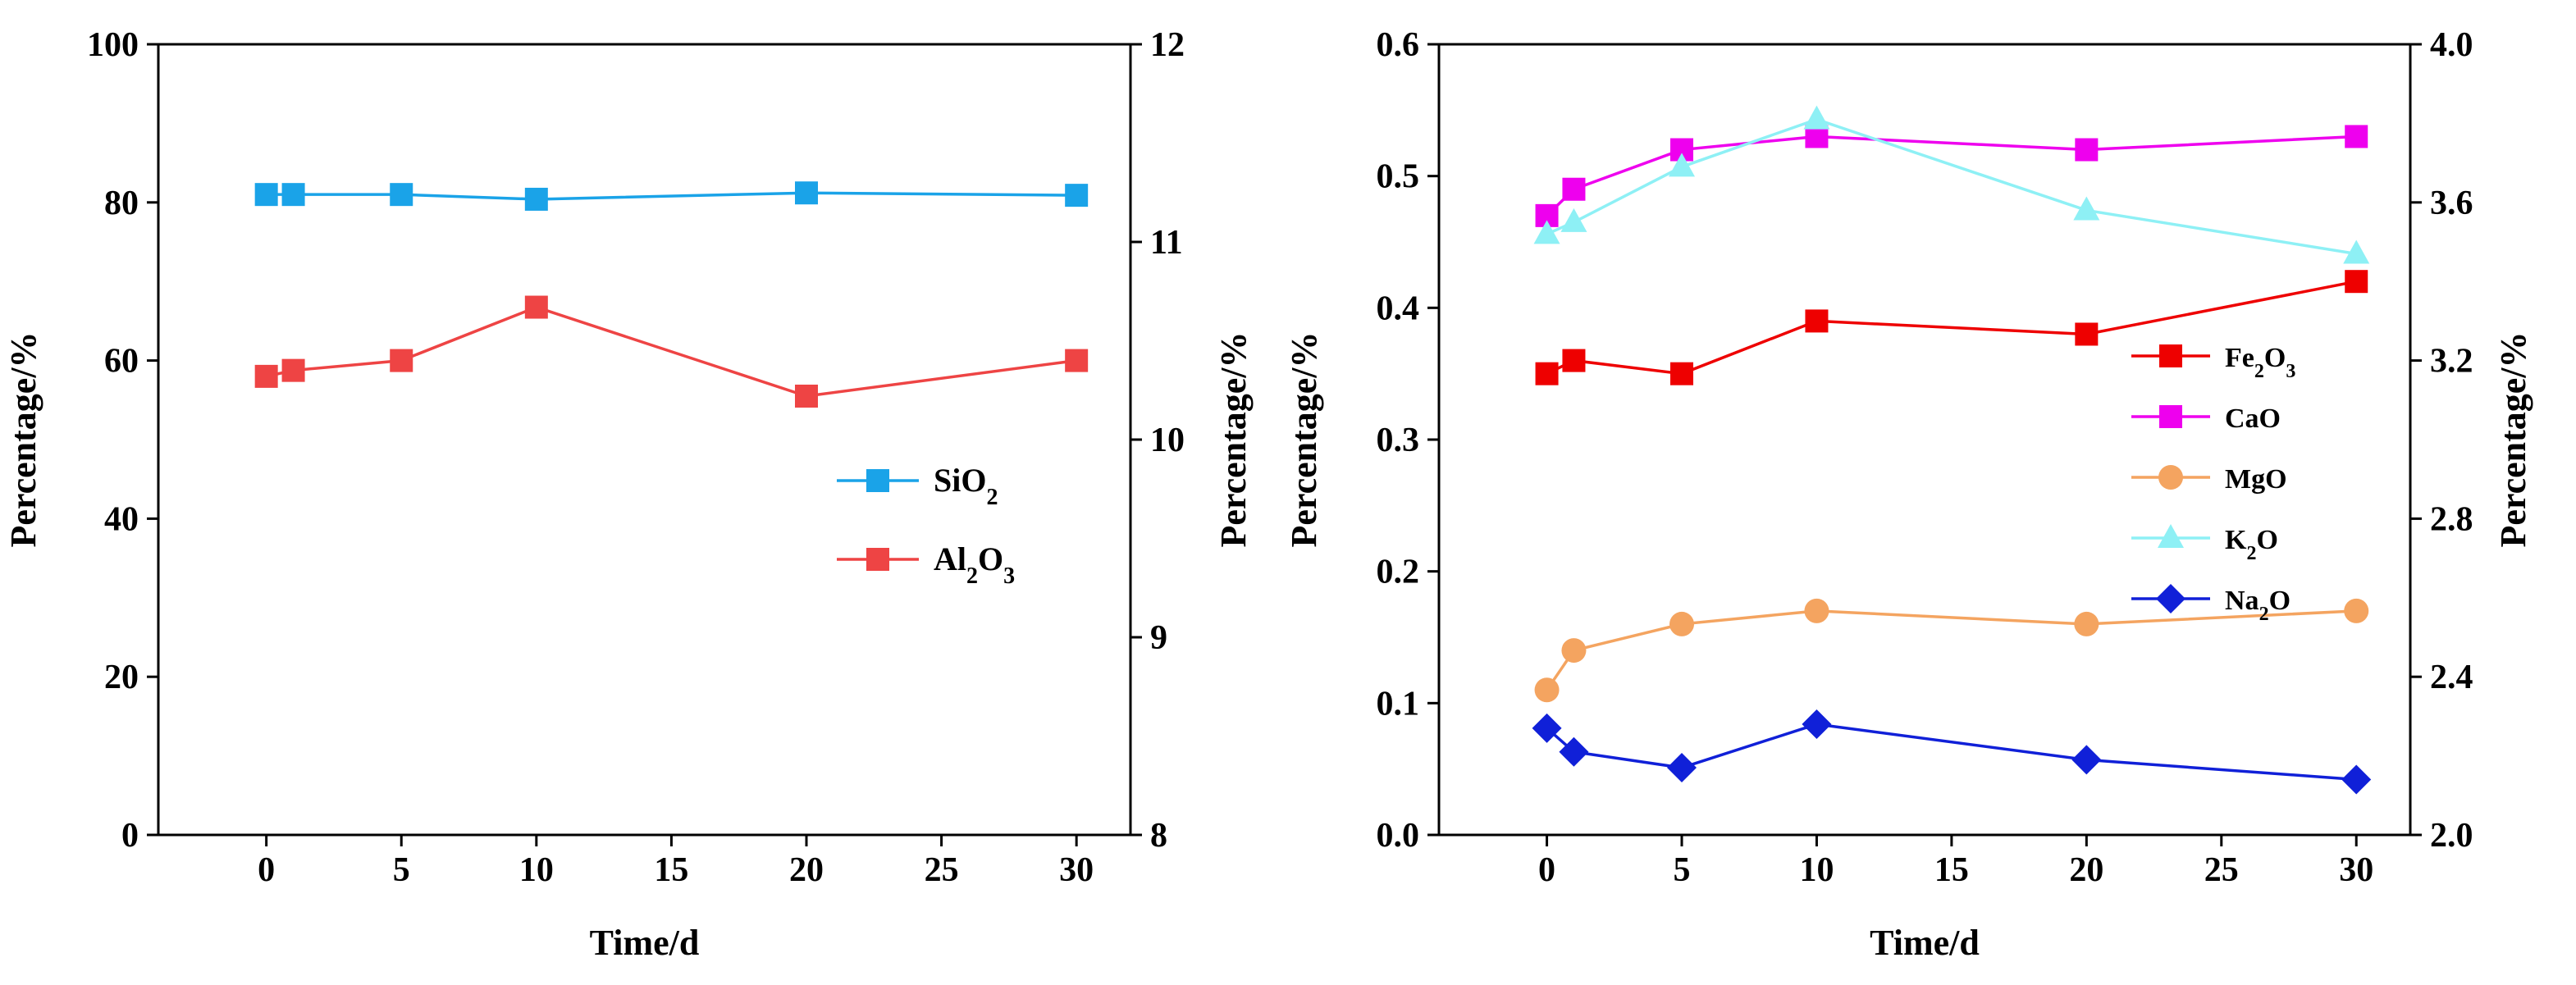 The image size is (2576, 985). I want to click on legend-label: Al2O3, so click(975, 564).